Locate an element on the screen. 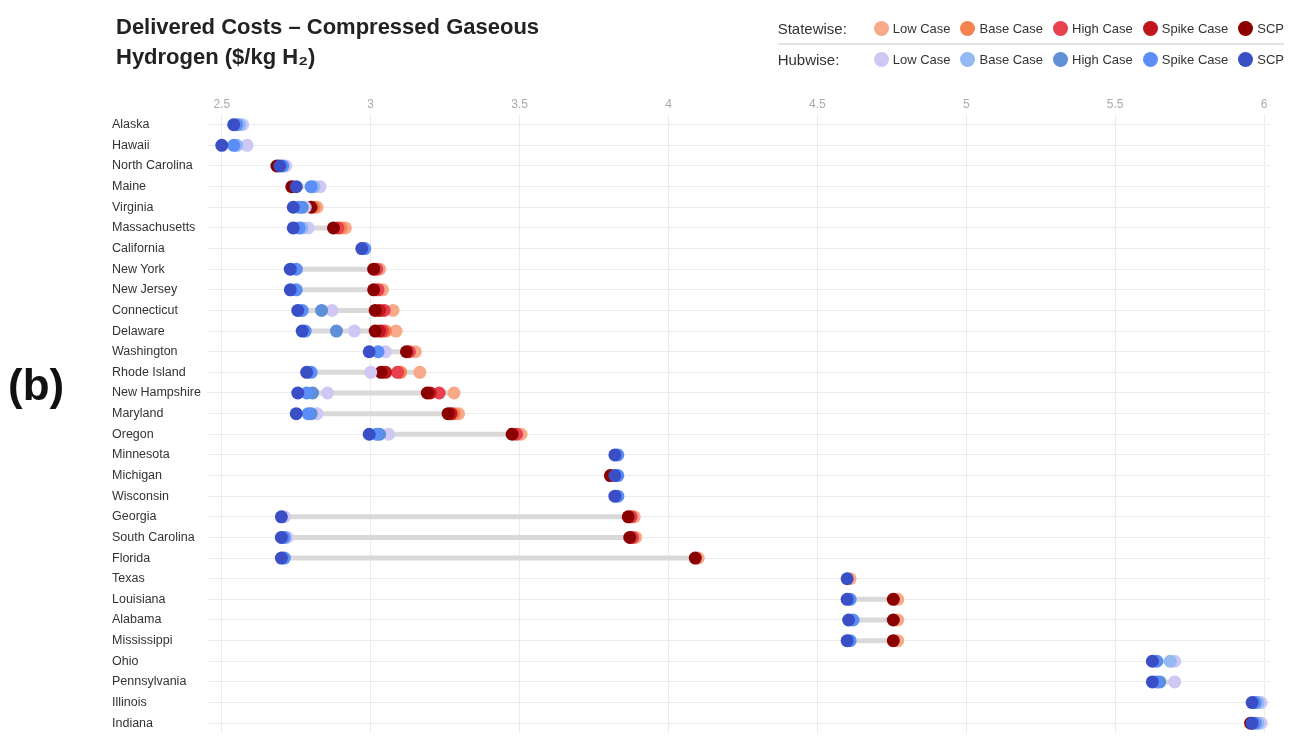  text: Hubwise: is located at coordinates (809, 59).